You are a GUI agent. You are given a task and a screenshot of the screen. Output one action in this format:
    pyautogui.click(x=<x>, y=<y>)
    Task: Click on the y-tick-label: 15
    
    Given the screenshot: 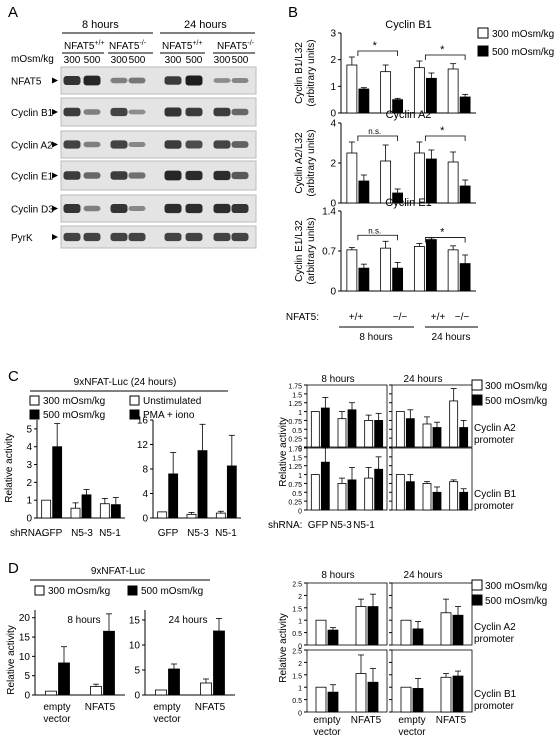 What is the action you would take?
    pyautogui.click(x=135, y=621)
    